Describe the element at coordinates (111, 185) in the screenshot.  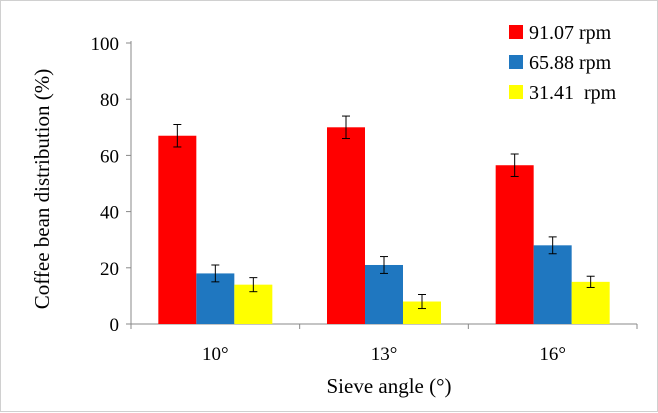
I see `y-axis-ticks: 0 20 40 60 80 100` at that location.